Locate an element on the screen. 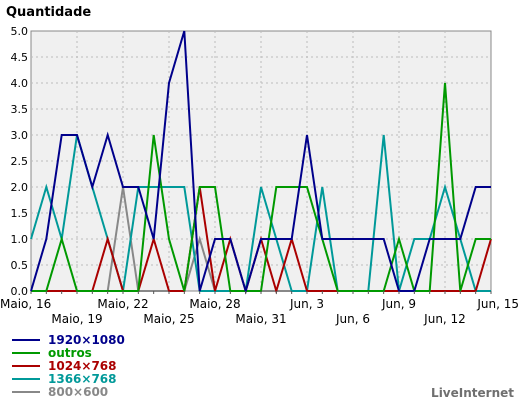  x-tick-label: Maio, 22 is located at coordinates (122, 304).